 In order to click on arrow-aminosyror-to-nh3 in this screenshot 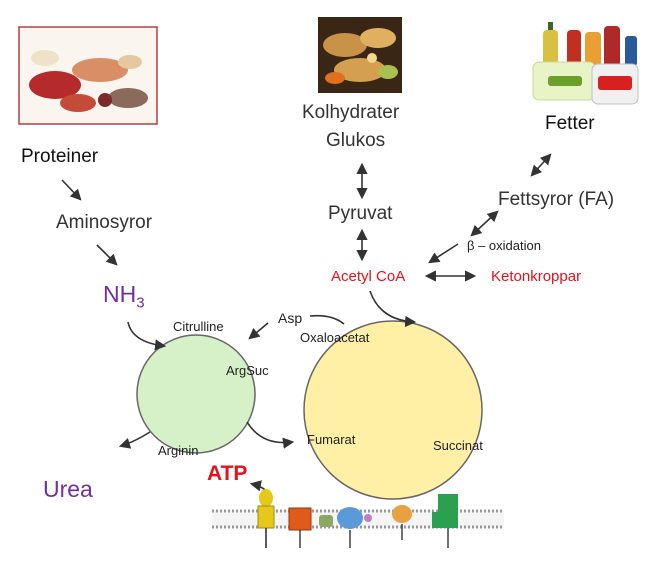, I will do `click(107, 255)`.